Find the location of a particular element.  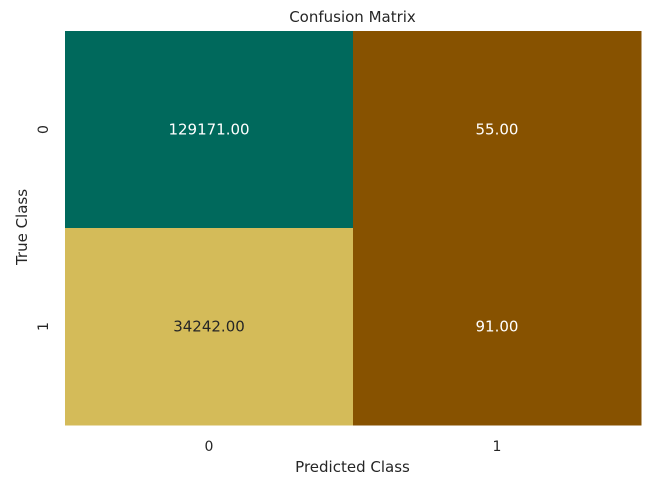

cell-value-label-1-1: 91.00 is located at coordinates (497, 327).